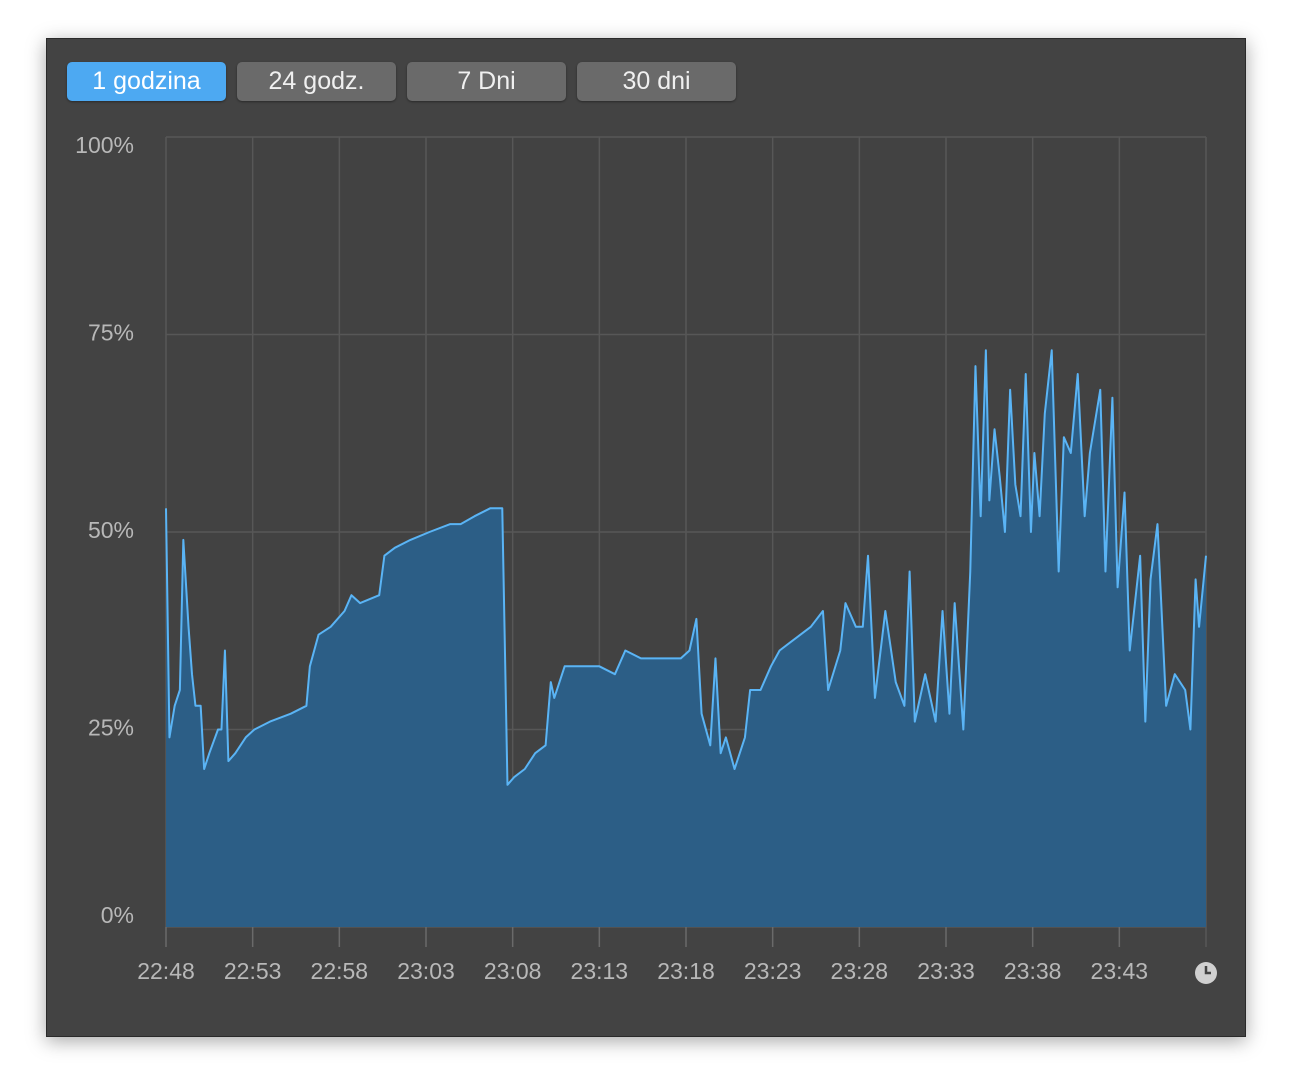 This screenshot has height=1092, width=1292. Describe the element at coordinates (686, 971) in the screenshot. I see `x-tick-label: 23:18` at that location.